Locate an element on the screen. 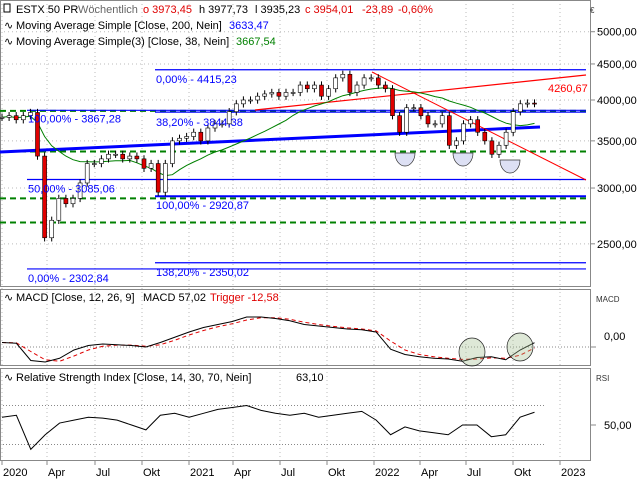 This screenshot has height=480, width=640. macd-lines is located at coordinates (298, 341).